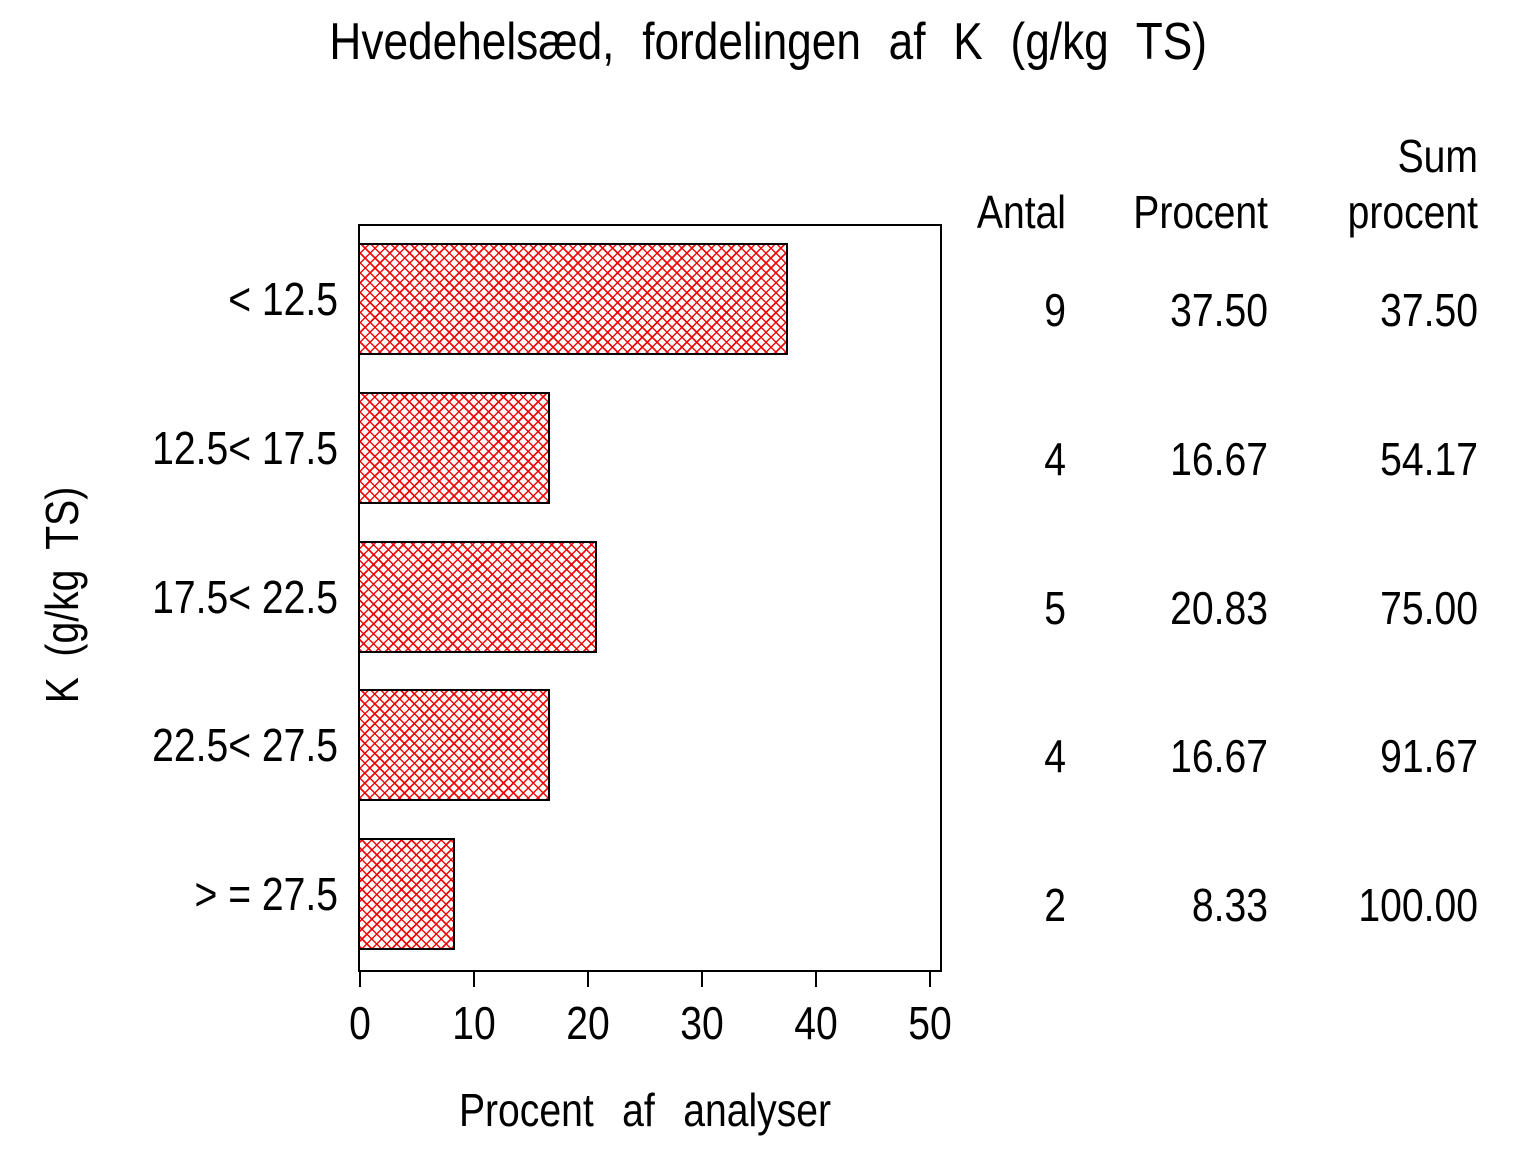  Describe the element at coordinates (1412, 212) in the screenshot. I see `table-header-sum-line2: procent` at that location.